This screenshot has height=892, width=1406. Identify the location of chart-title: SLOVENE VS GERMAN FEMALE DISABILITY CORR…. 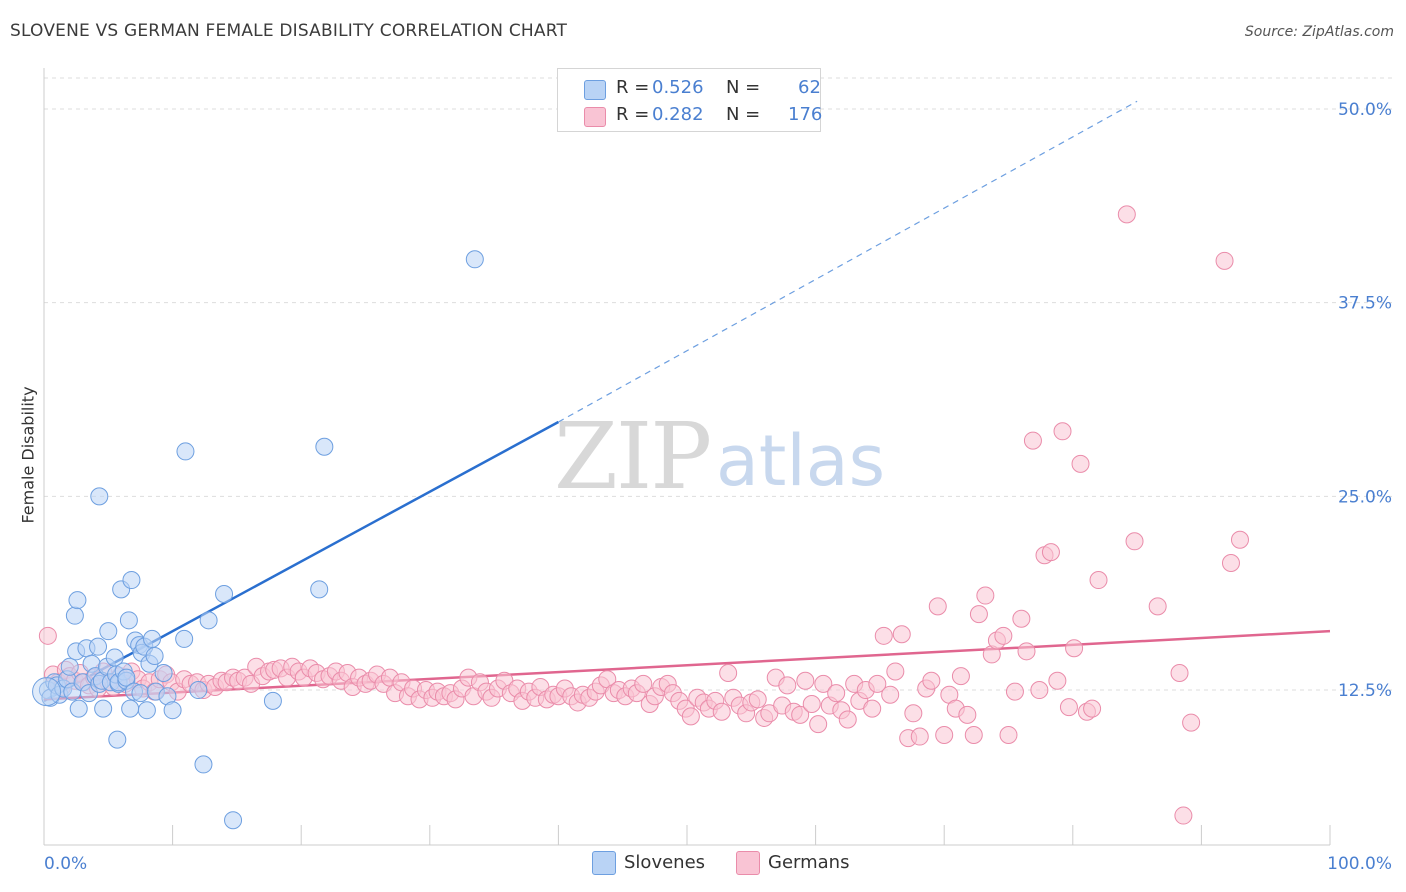
(289, 31).